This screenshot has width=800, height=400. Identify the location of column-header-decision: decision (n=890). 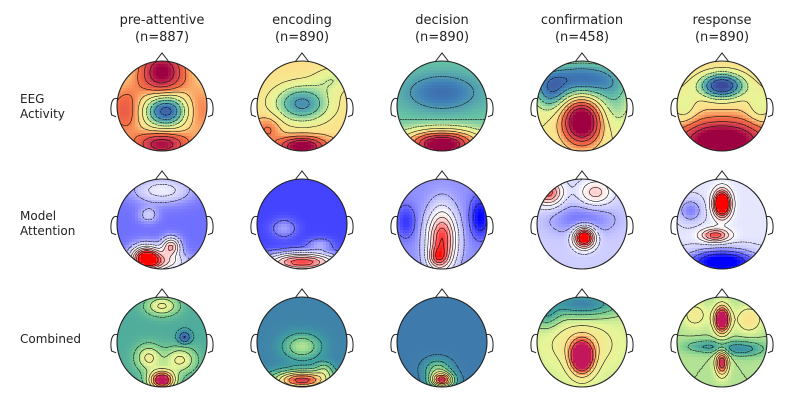
(442, 29).